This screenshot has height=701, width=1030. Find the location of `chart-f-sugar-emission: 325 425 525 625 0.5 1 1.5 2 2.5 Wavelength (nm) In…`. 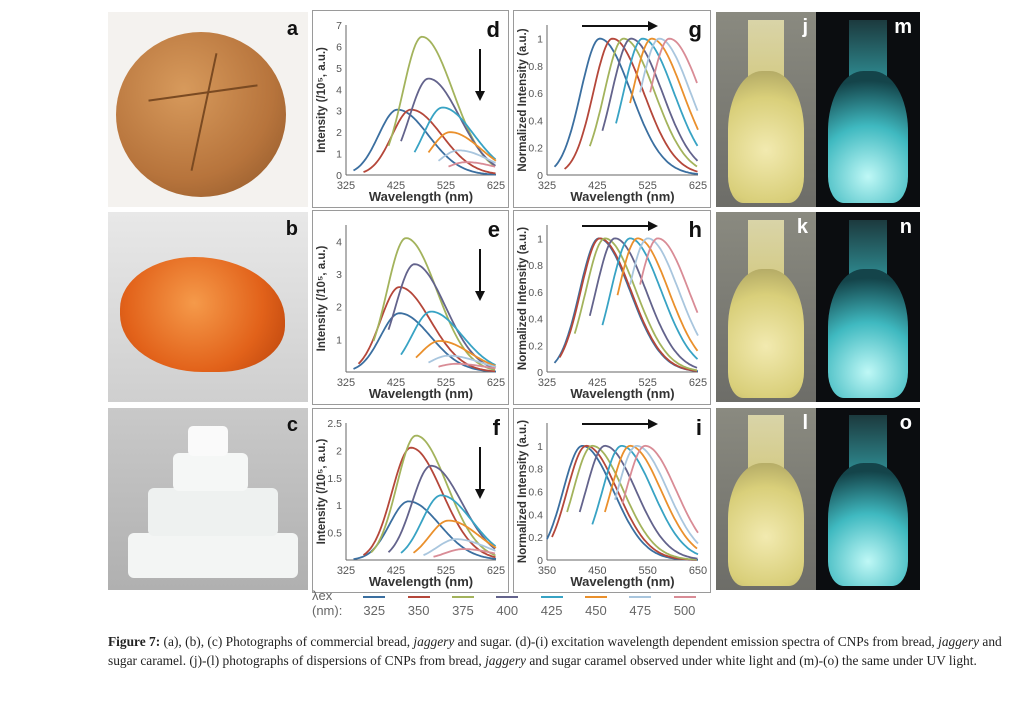

chart-f-sugar-emission: 325 425 525 625 0.5 1 1.5 2 2.5 Wavelength (nm) In… is located at coordinates (410, 500).